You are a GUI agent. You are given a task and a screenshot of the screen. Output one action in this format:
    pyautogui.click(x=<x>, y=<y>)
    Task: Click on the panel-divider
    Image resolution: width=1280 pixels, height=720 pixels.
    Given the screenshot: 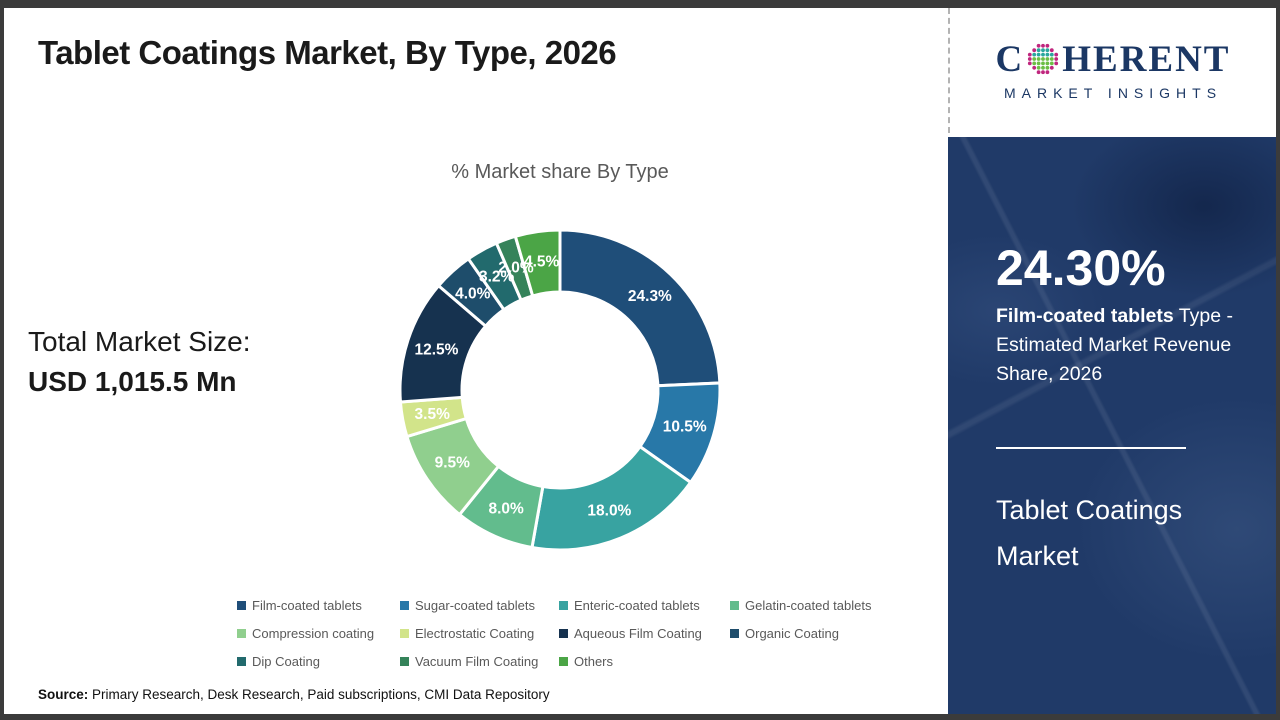 What is the action you would take?
    pyautogui.click(x=1091, y=448)
    